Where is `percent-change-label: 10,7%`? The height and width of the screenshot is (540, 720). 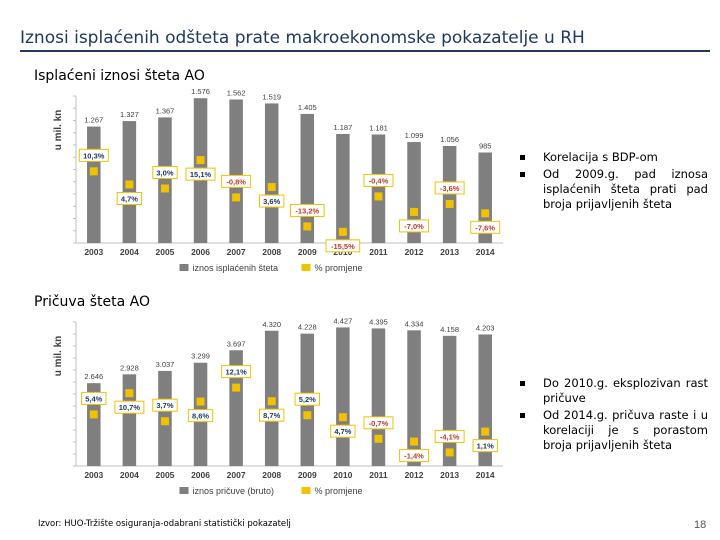 percent-change-label: 10,7% is located at coordinates (130, 407).